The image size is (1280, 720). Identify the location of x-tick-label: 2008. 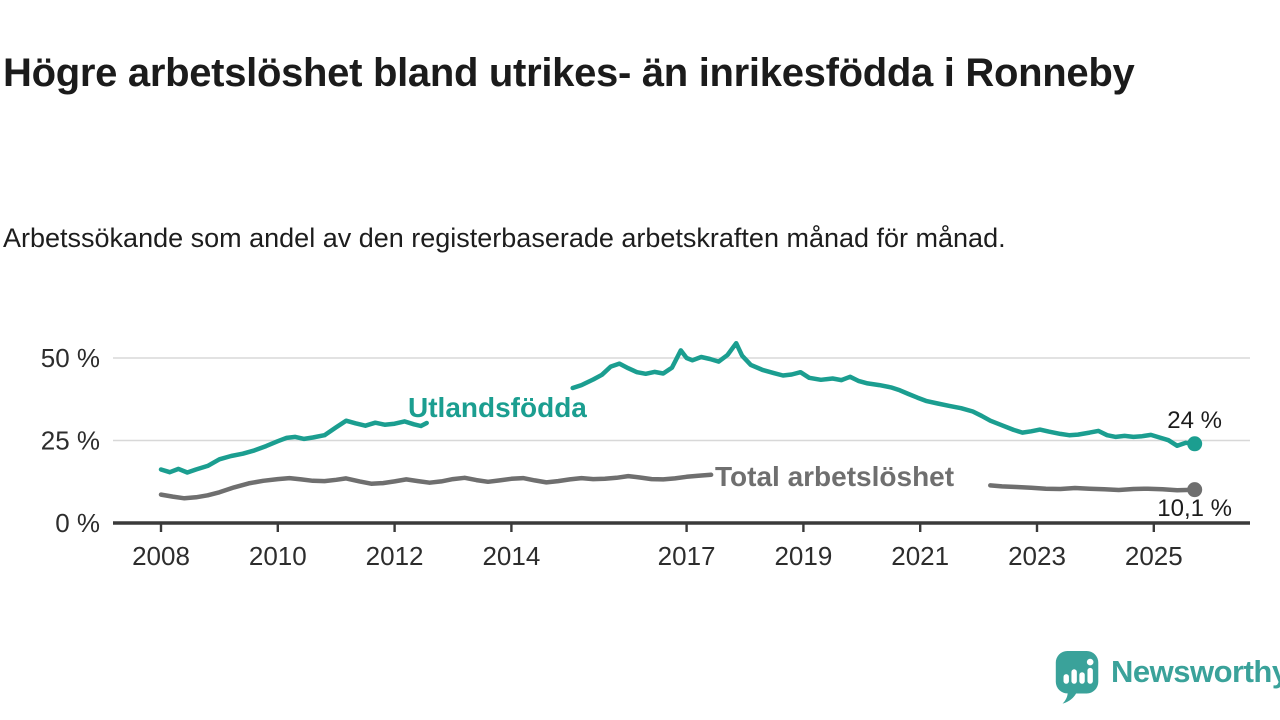
(161, 556).